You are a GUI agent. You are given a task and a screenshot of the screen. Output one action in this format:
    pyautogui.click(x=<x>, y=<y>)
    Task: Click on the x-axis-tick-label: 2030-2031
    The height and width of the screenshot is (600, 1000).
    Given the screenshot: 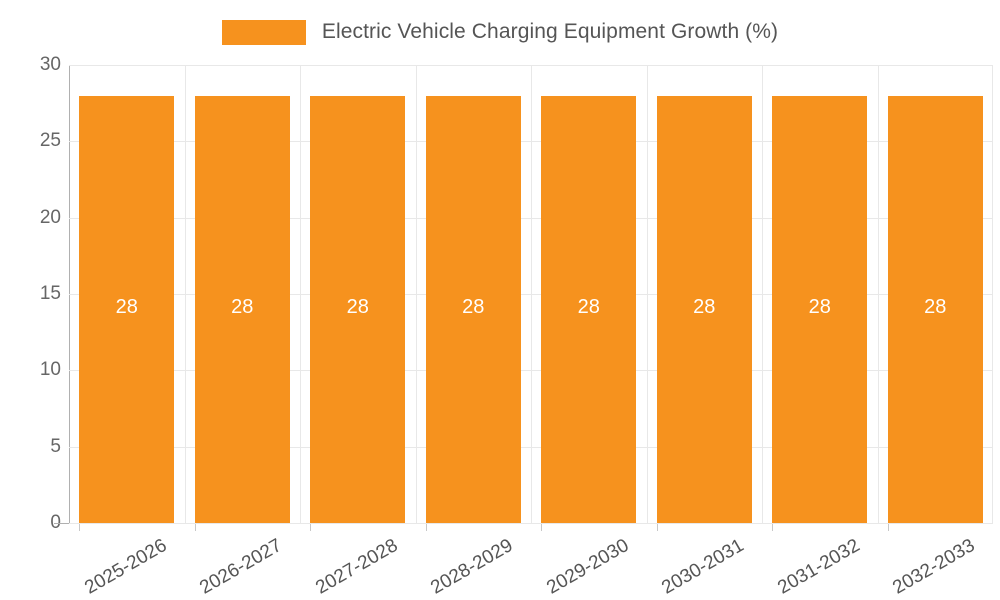 What is the action you would take?
    pyautogui.click(x=703, y=567)
    